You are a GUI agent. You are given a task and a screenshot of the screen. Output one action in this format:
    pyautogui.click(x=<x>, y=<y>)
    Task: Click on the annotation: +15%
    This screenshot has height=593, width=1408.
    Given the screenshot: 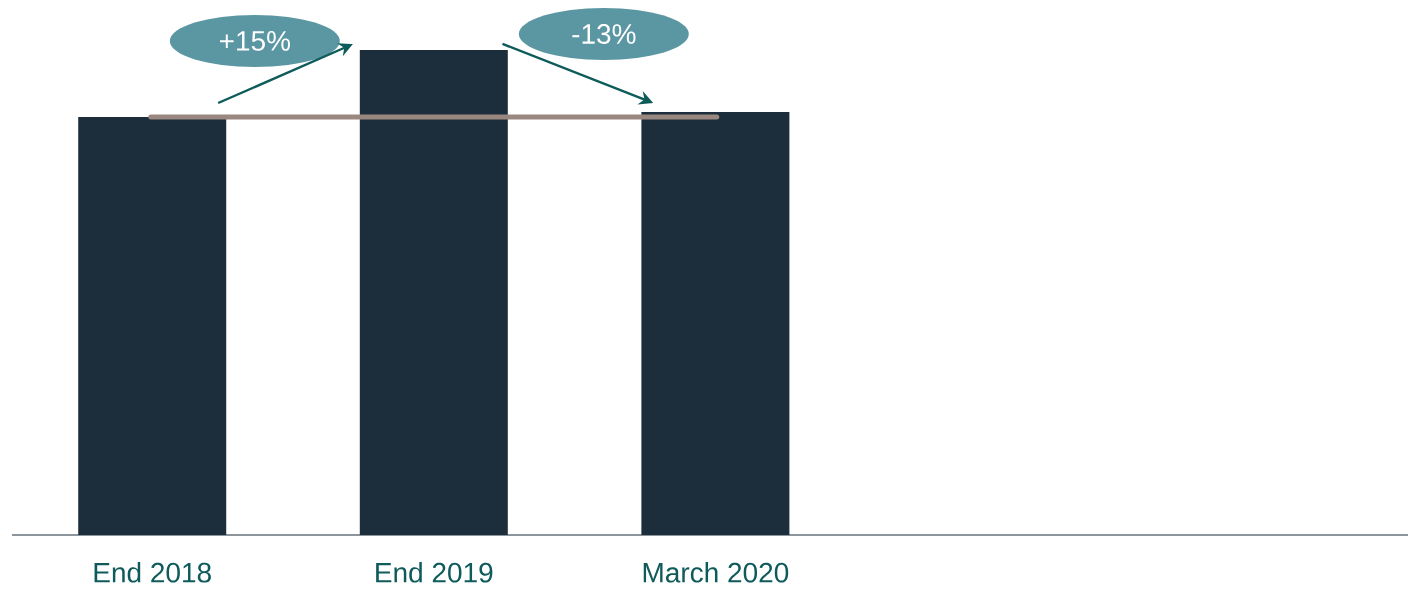 What is the action you would take?
    pyautogui.click(x=255, y=41)
    